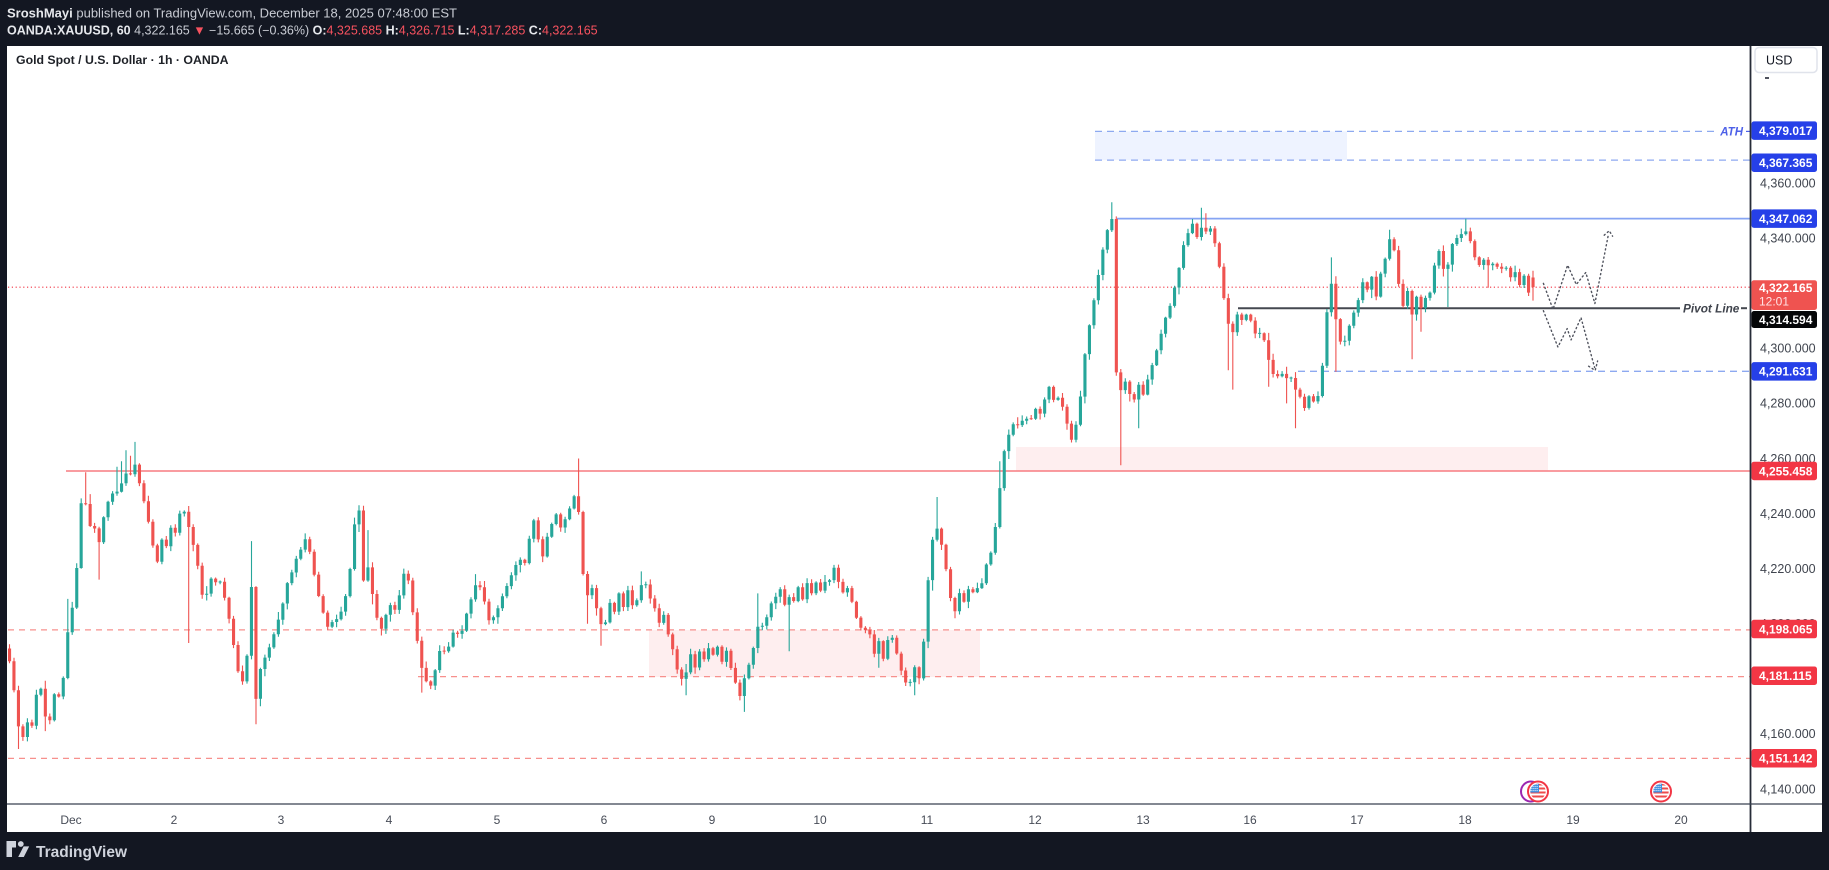 The height and width of the screenshot is (870, 1829). What do you see at coordinates (122, 60) in the screenshot?
I see `svg-text:Gold Spot / U.S. Dollar · 1h ·: Gold Spot / U.S. Dollar · 1h · OANDA` at bounding box center [122, 60].